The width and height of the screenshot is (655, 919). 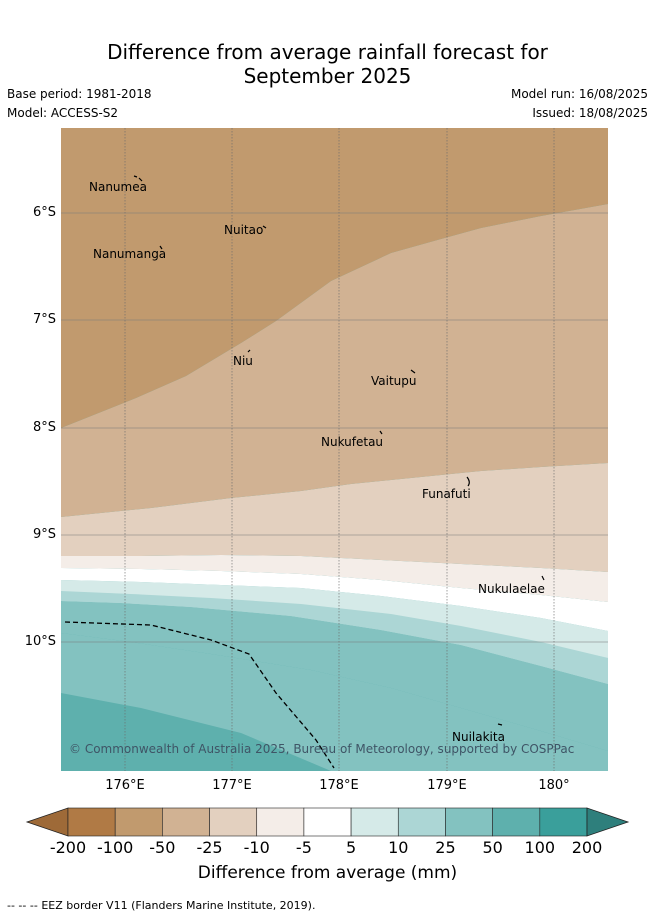 I want to click on lat-tick-6s: 6°S, so click(x=44, y=212).